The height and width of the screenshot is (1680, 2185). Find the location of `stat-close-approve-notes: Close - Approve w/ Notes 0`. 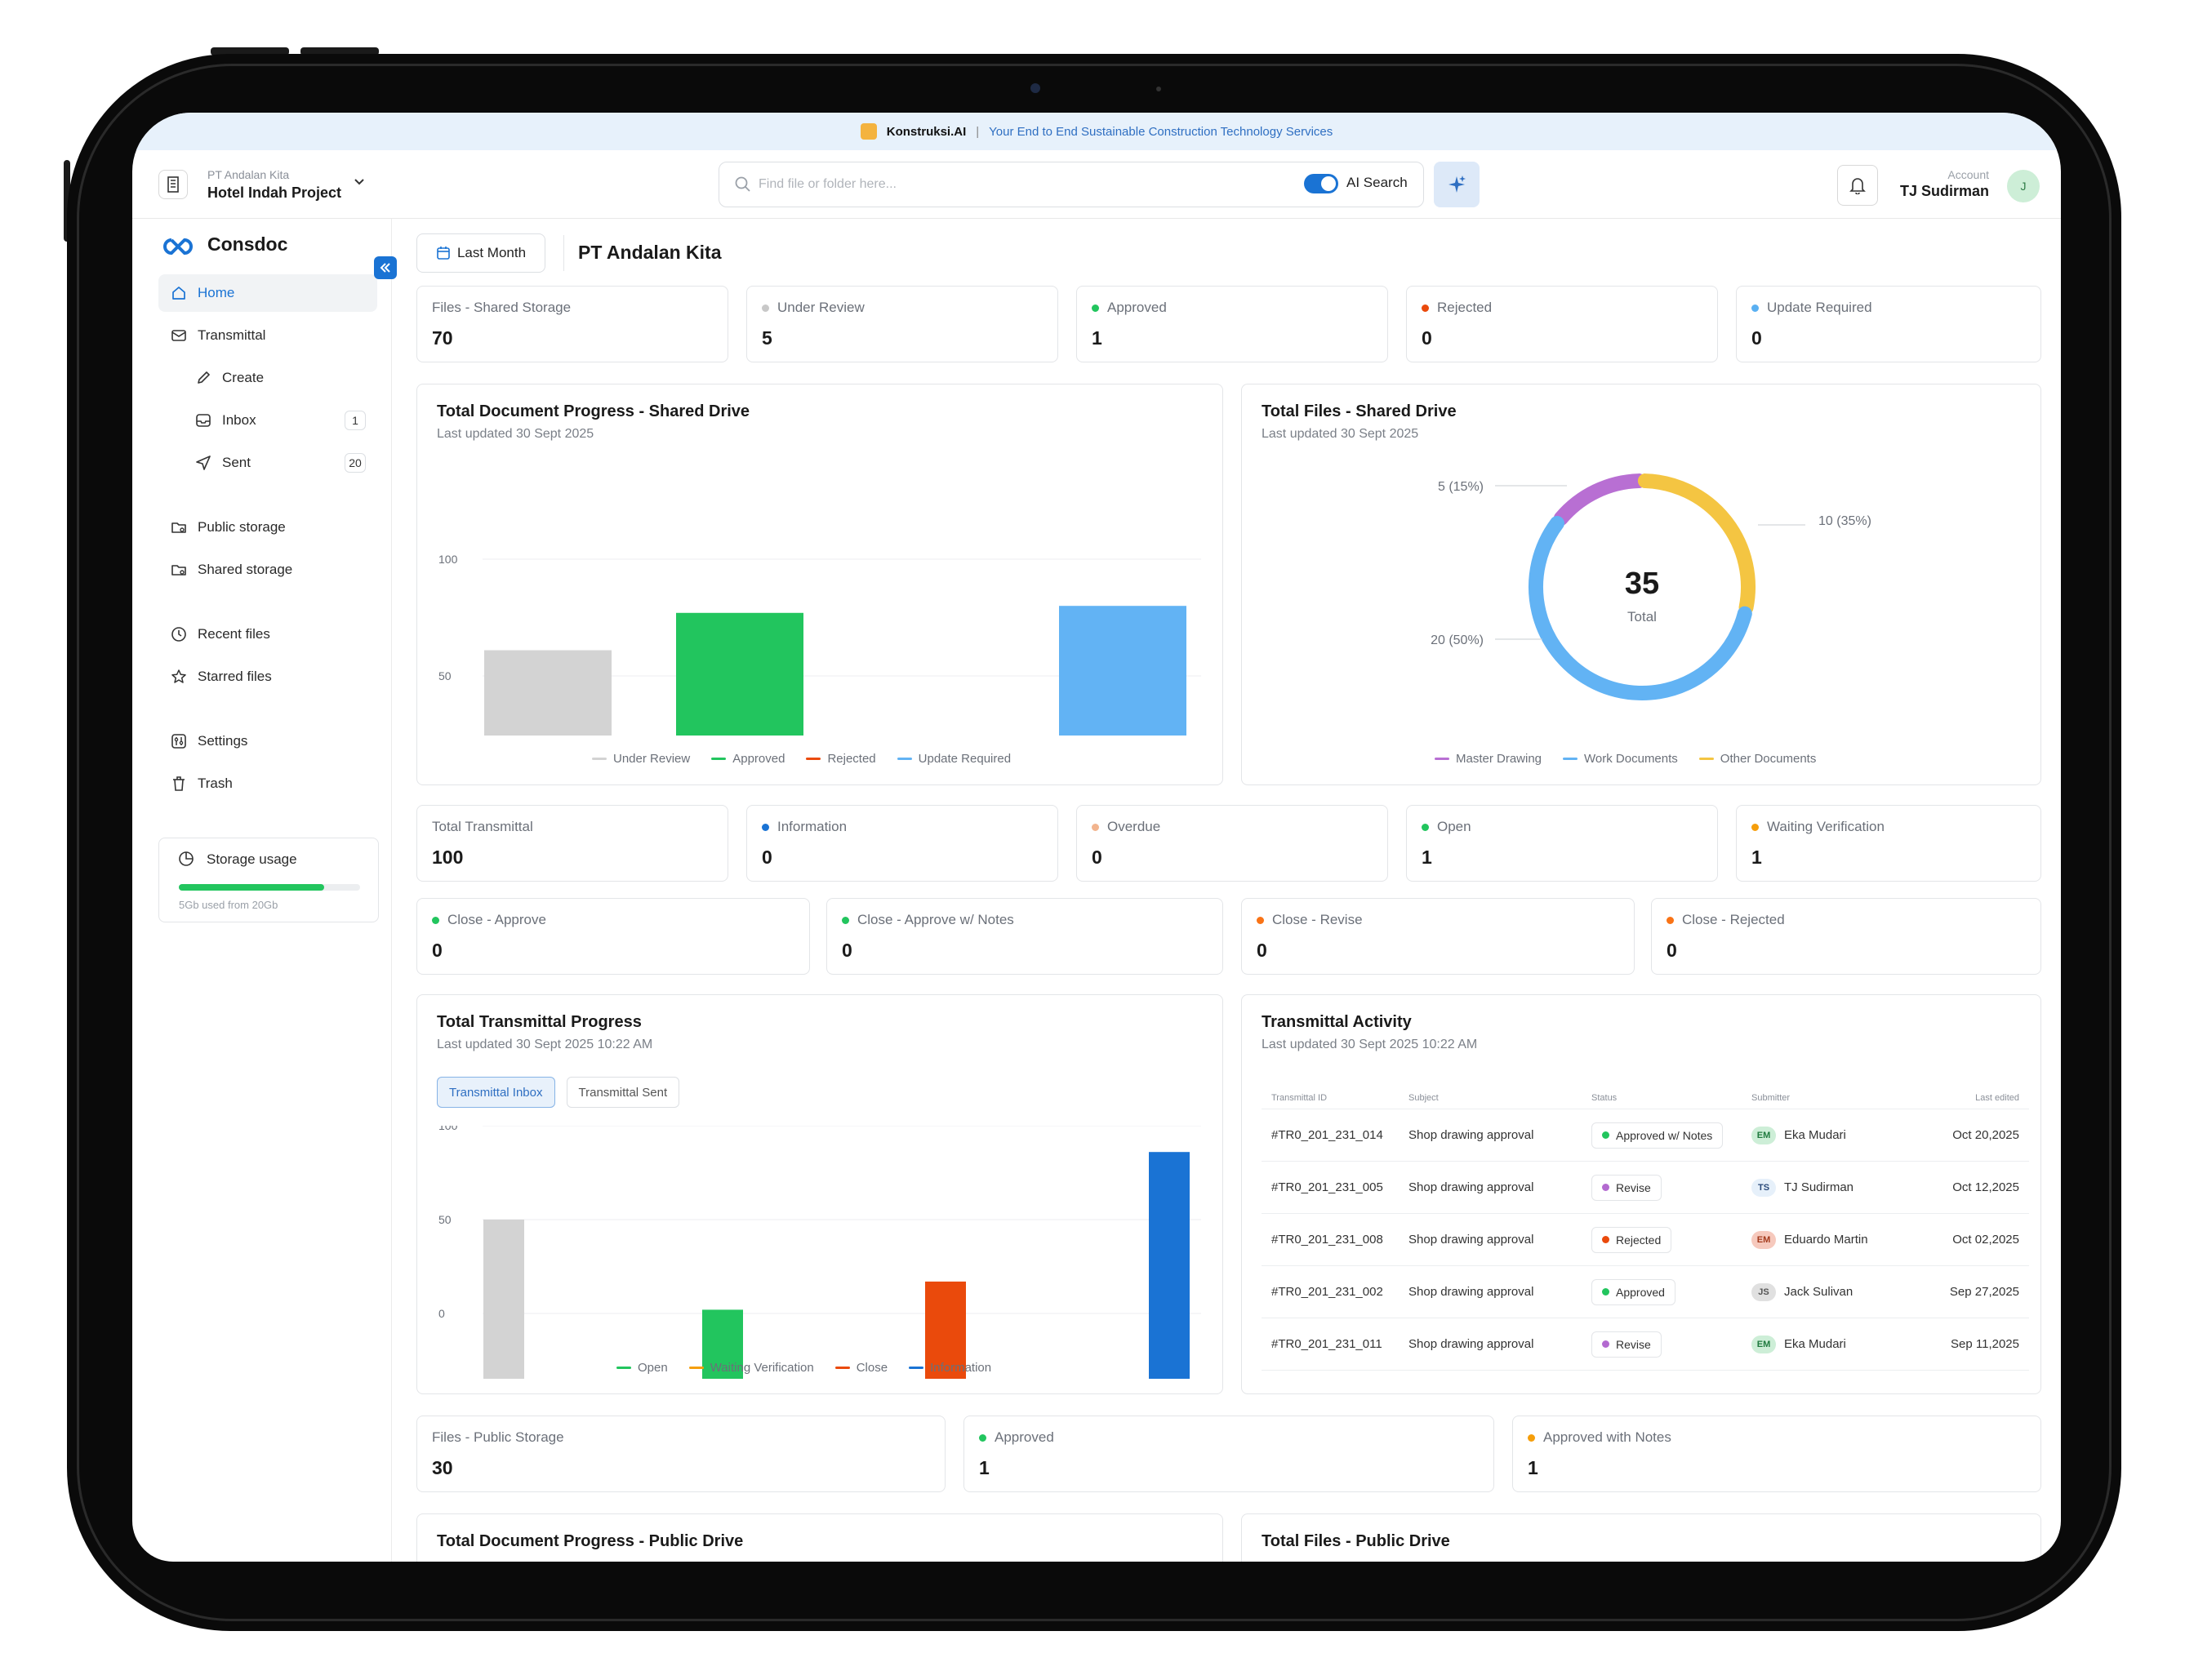

stat-close-approve-notes: Close - Approve w/ Notes 0 is located at coordinates (1024, 937).